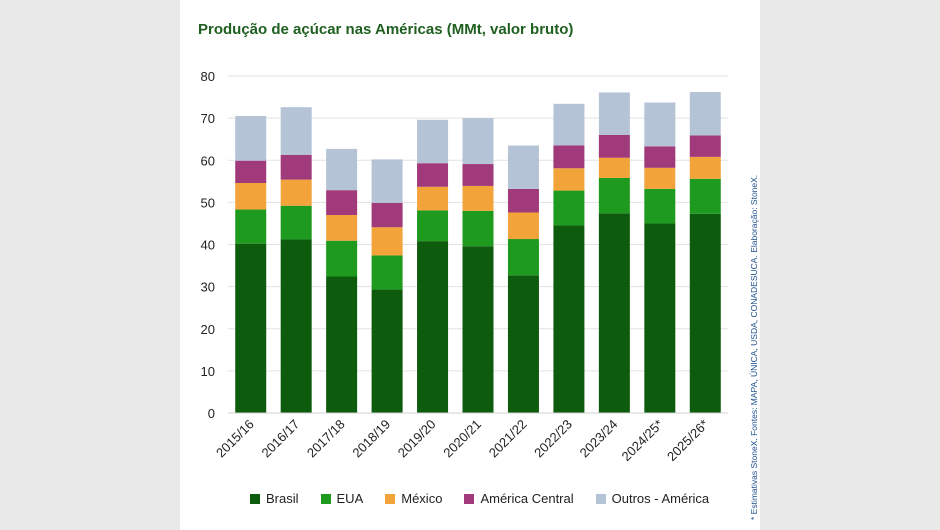 This screenshot has width=940, height=530. I want to click on y-tick-label: 50, so click(208, 202).